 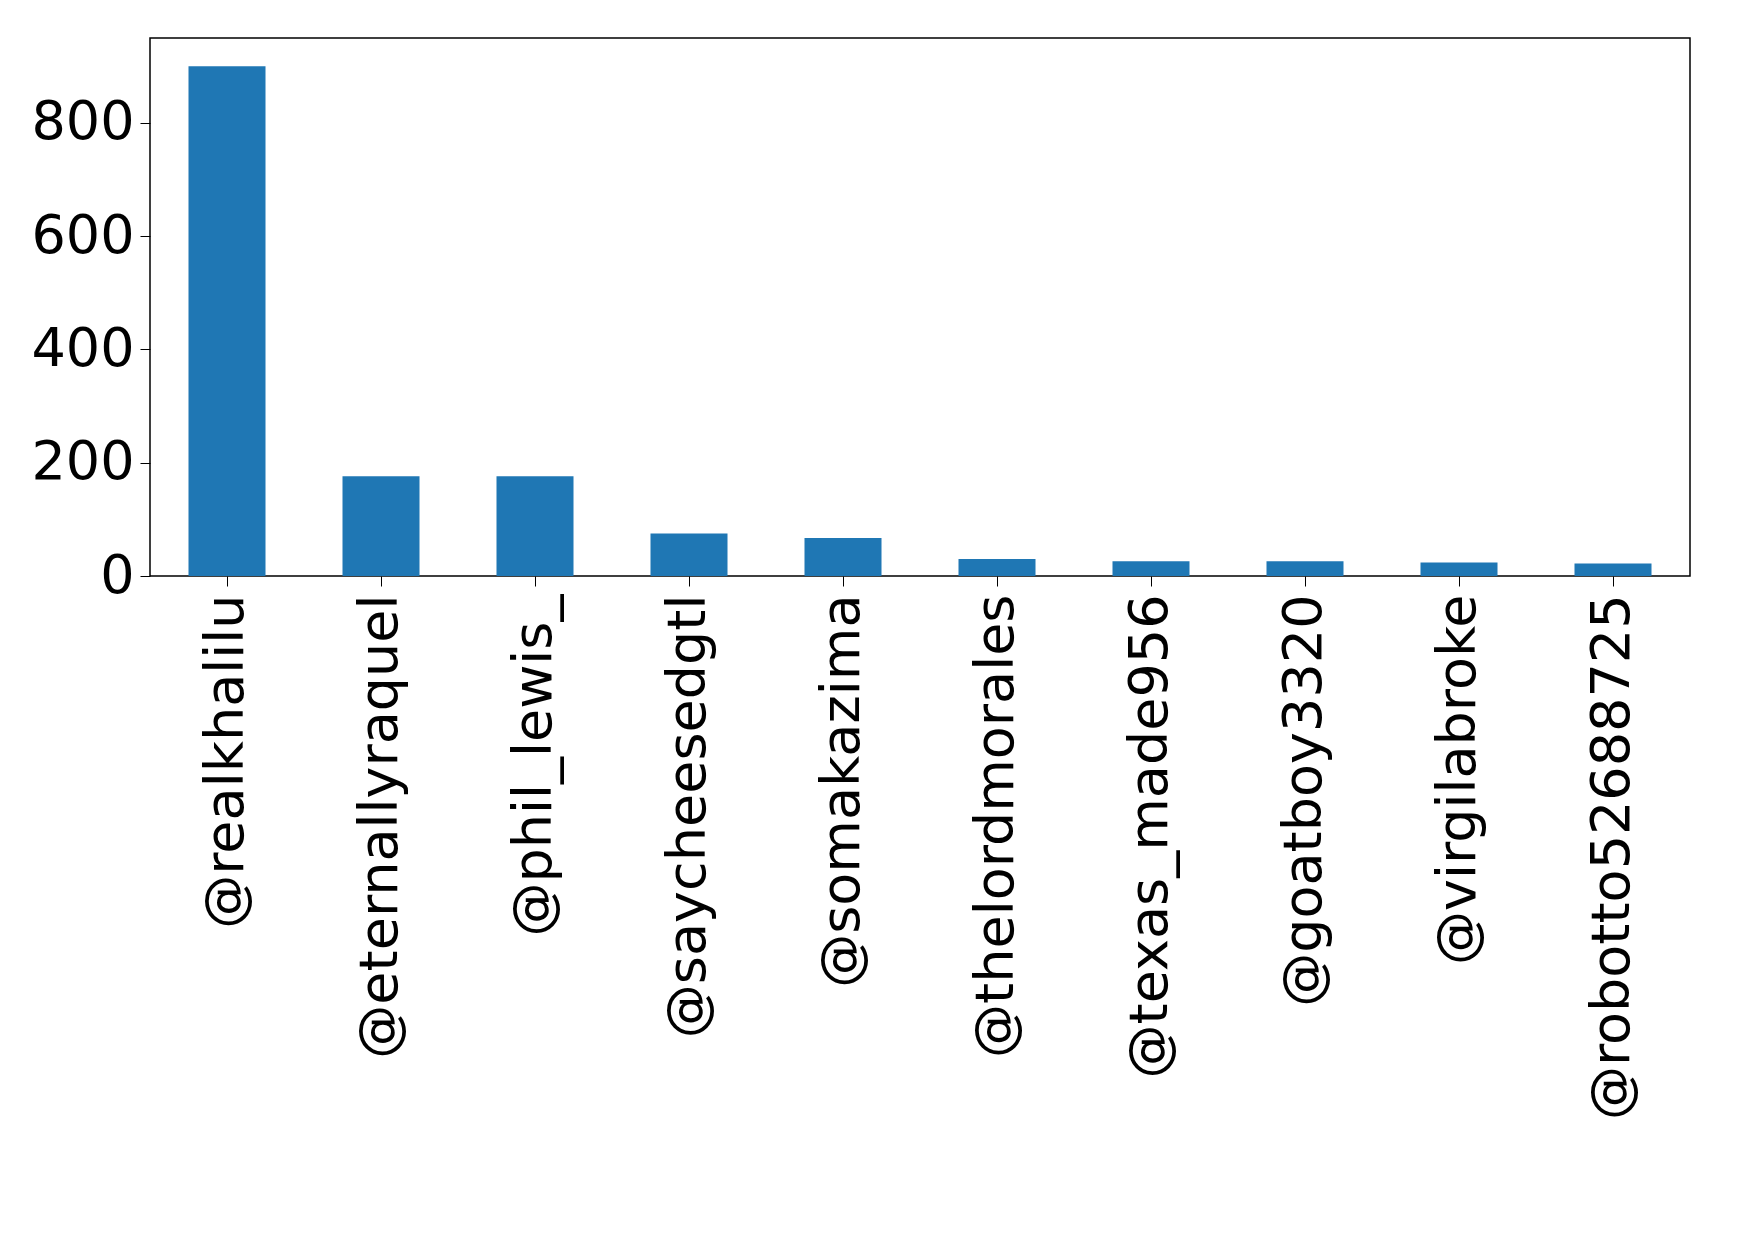 I want to click on x-tick-label: @realkhalilu, so click(x=224, y=761).